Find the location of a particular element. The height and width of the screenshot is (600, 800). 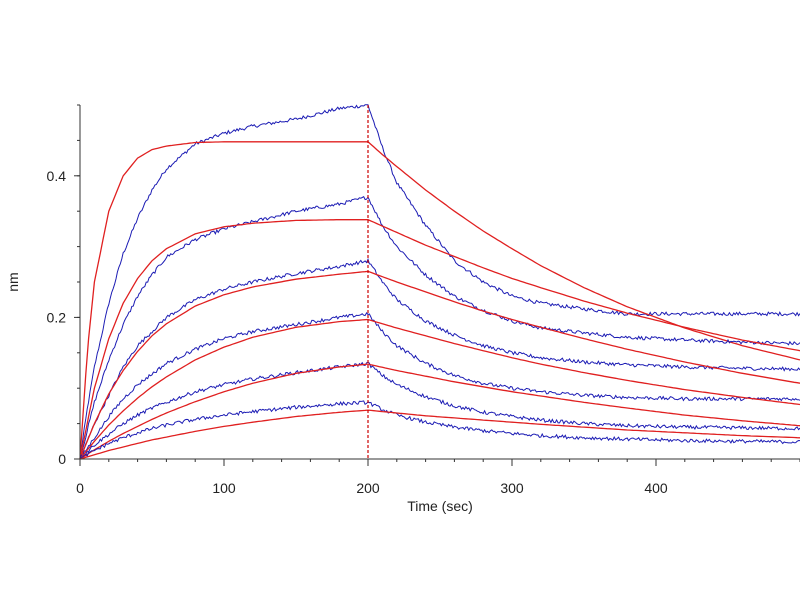

y-tick-label: 0.4 is located at coordinates (57, 176).